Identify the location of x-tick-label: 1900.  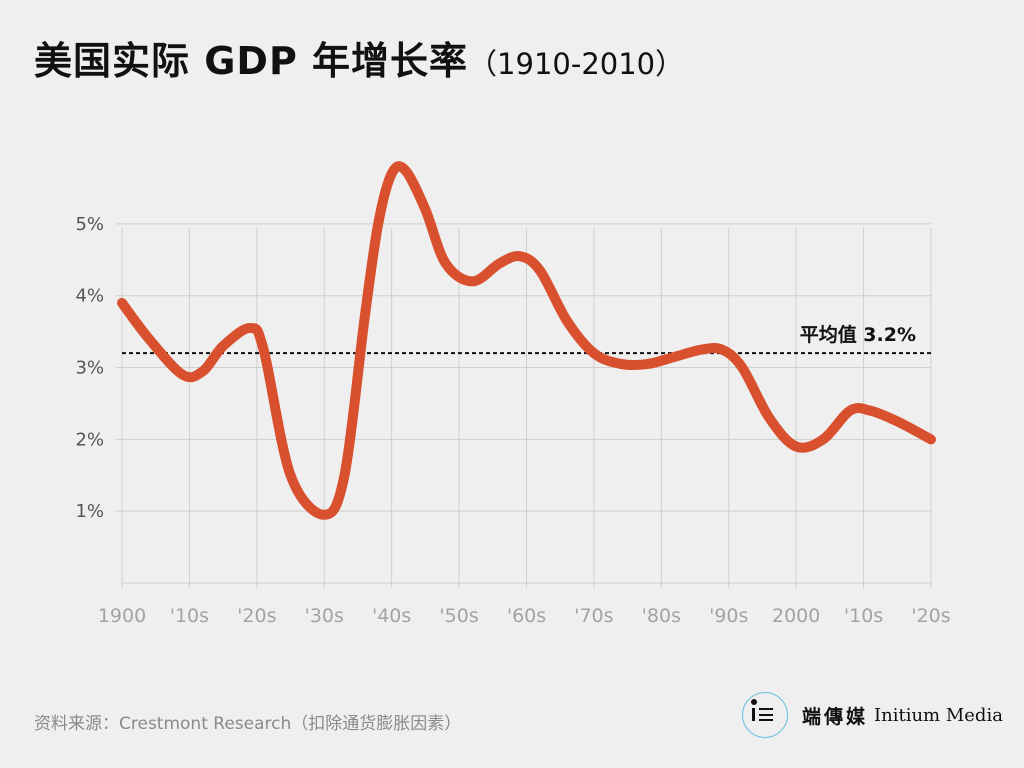
(122, 616).